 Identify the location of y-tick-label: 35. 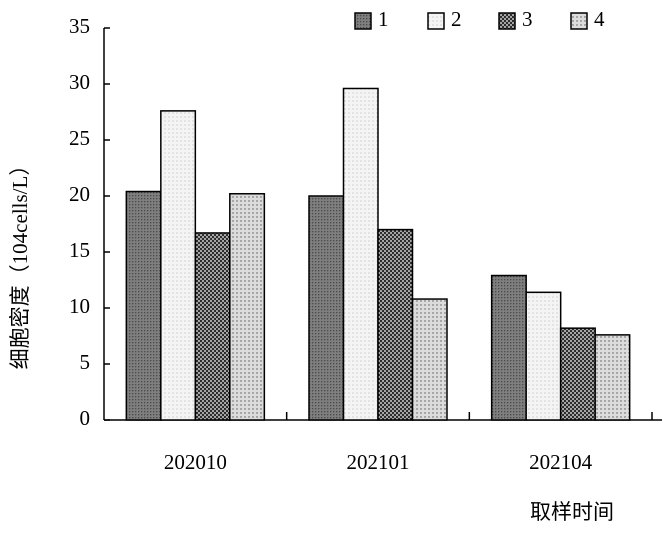
(79, 26).